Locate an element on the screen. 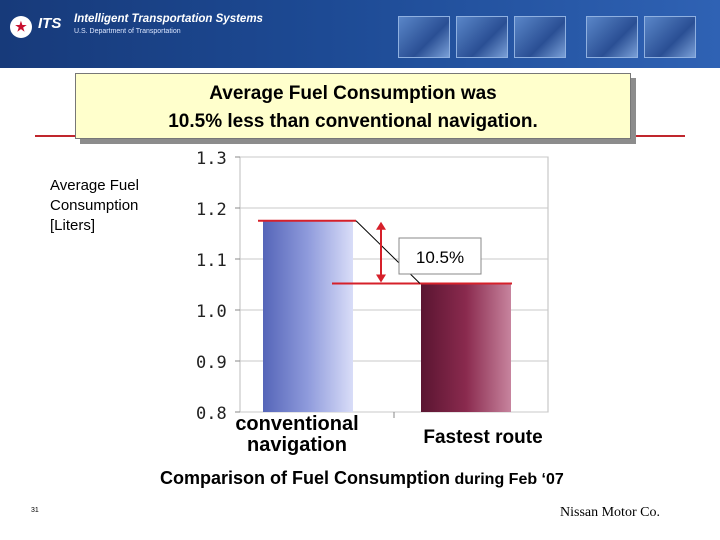  traffic-photo-icon is located at coordinates (540, 37).